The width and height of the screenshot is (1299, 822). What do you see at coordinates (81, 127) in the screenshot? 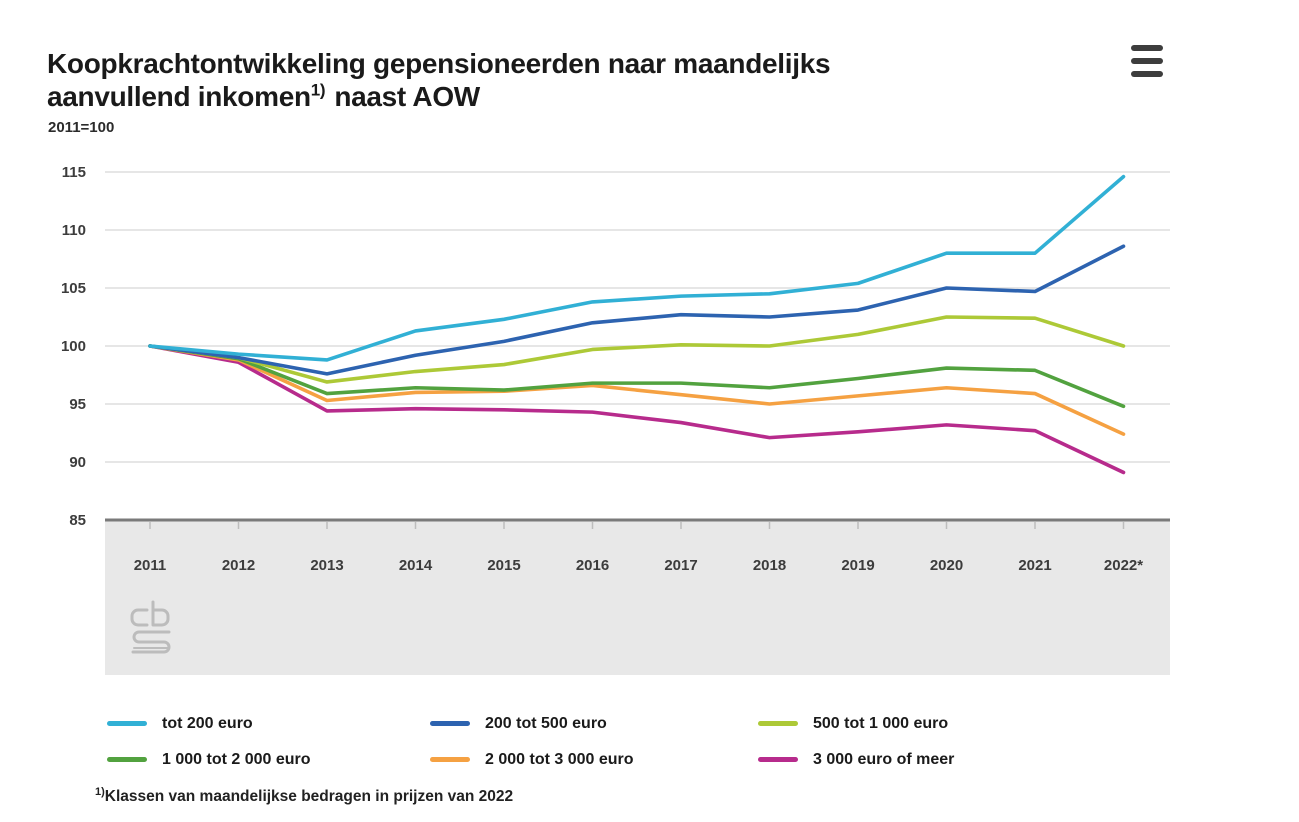
I see `y-axis-unit-label: 2011=100` at bounding box center [81, 127].